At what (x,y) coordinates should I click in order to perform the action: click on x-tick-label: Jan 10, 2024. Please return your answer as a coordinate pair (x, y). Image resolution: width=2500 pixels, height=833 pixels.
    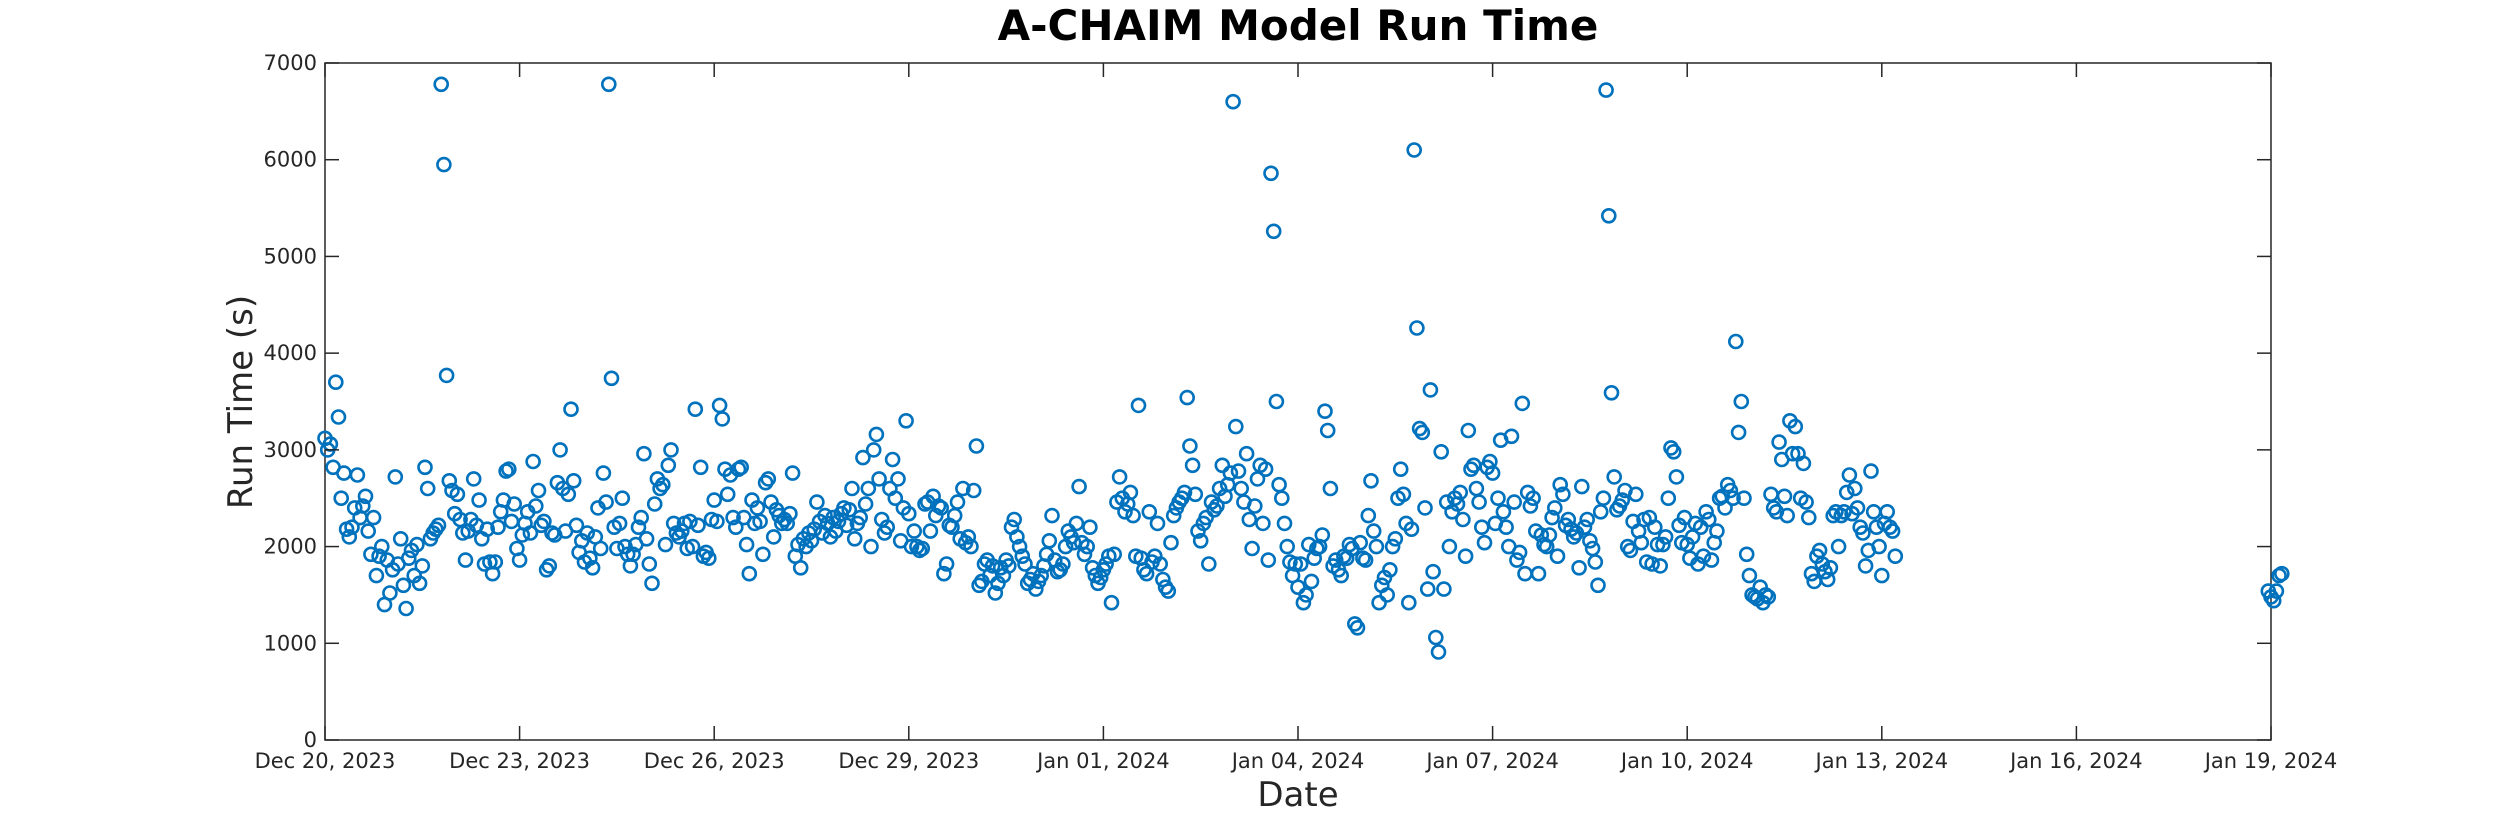
    Looking at the image, I should click on (1686, 761).